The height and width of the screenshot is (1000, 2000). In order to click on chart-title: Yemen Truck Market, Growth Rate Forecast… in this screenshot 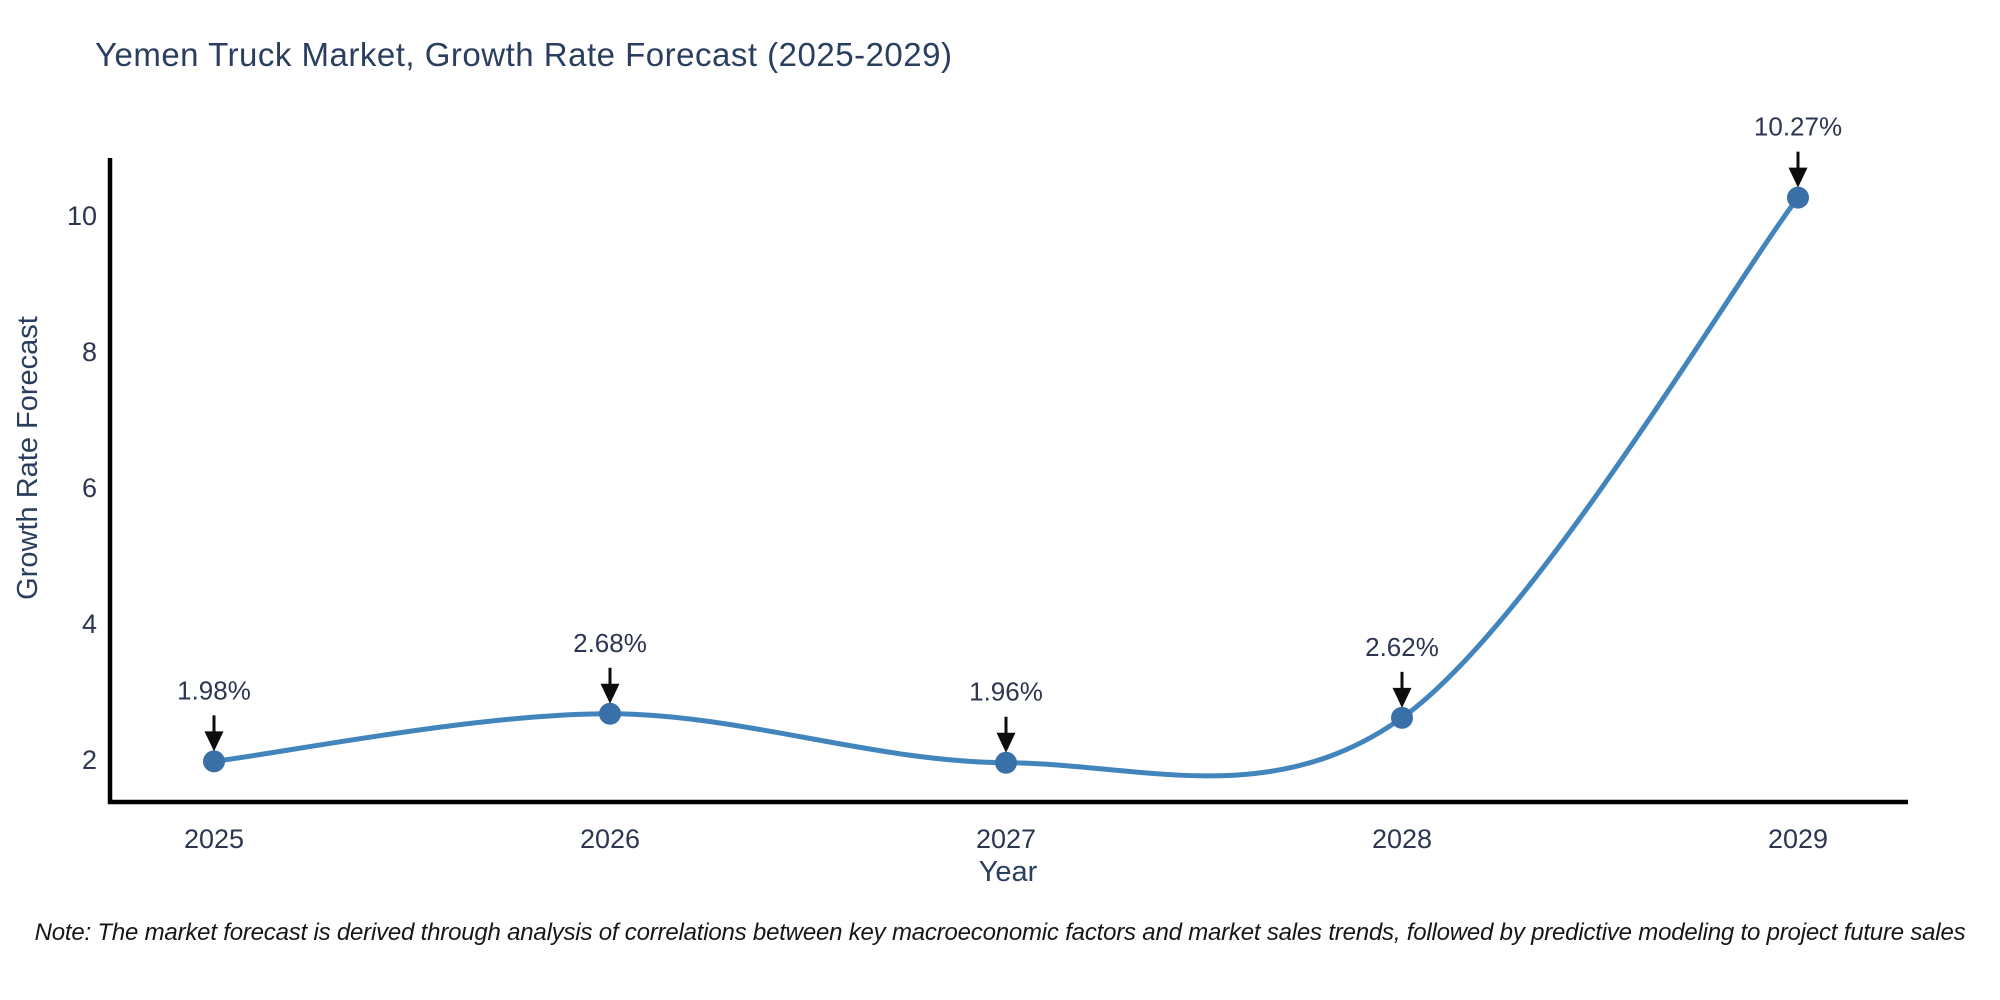, I will do `click(524, 54)`.